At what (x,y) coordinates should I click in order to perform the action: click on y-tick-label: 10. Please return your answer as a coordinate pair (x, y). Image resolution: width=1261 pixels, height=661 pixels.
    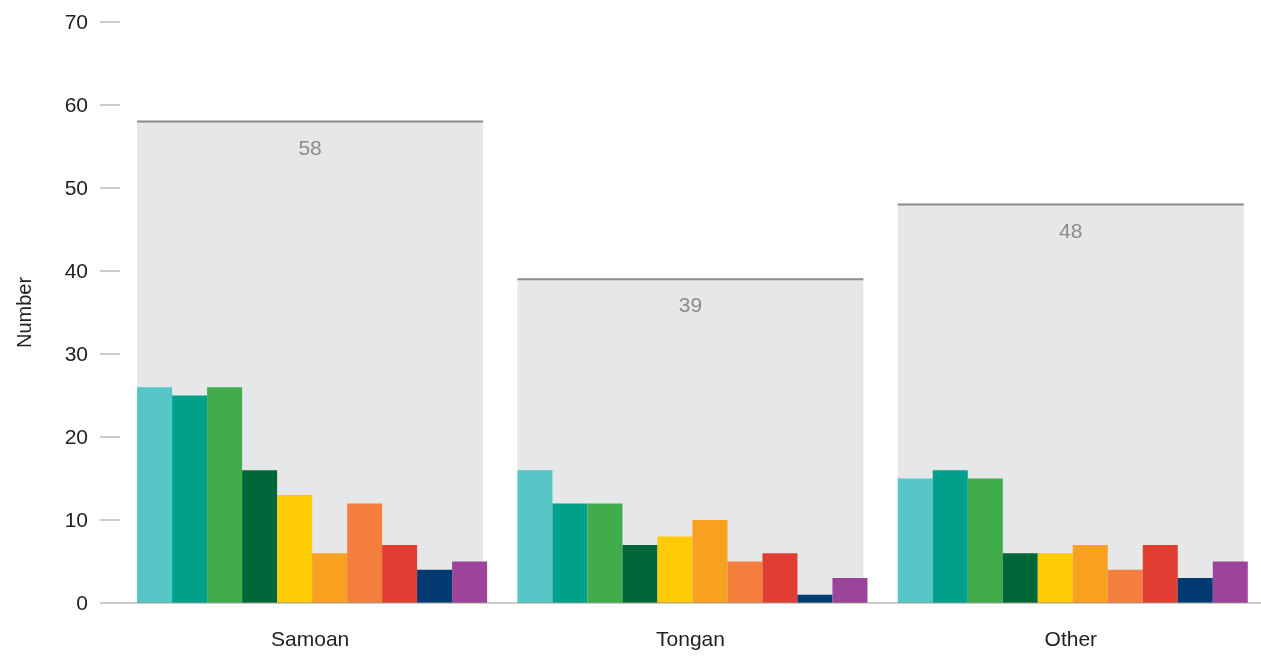
    Looking at the image, I should click on (76, 520).